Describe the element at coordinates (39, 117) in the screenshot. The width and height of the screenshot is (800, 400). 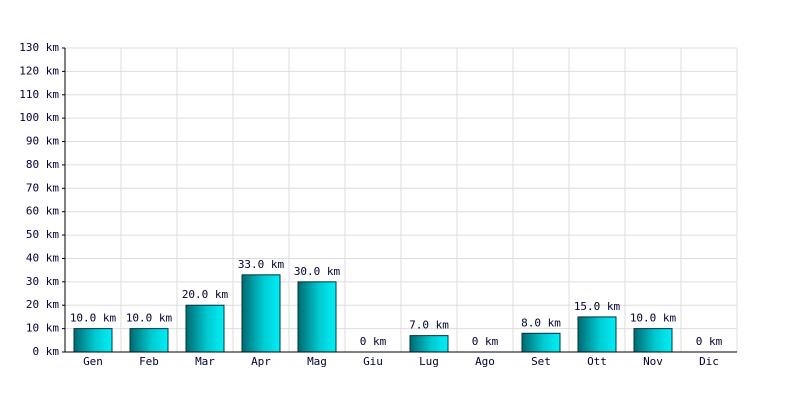
I see `y-tick-label: 100 km` at that location.